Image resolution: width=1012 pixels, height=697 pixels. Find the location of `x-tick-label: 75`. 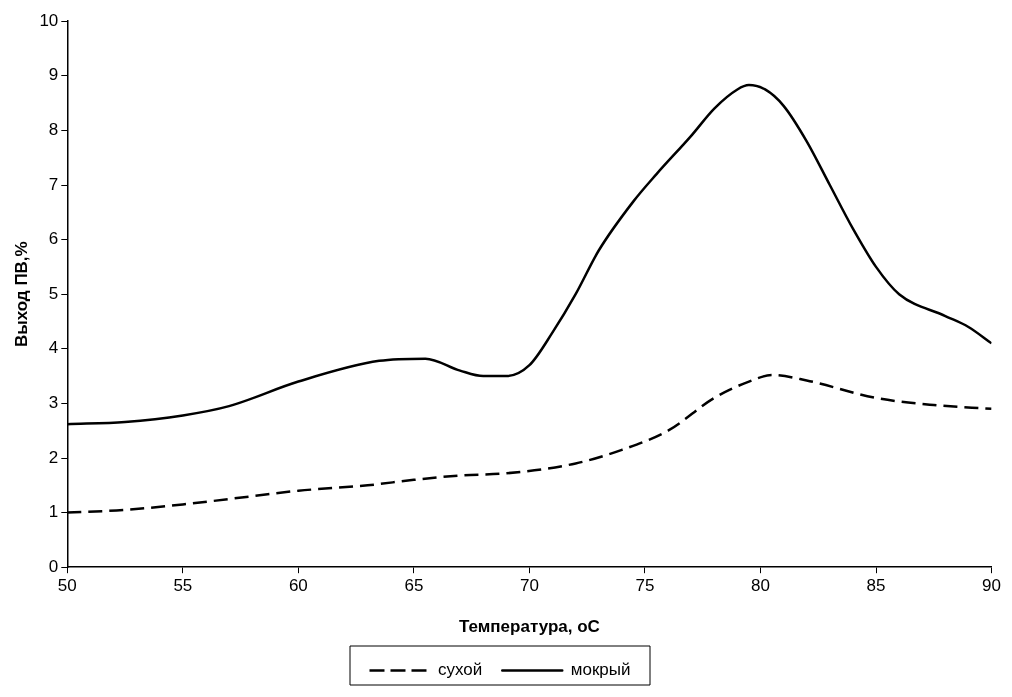

x-tick-label: 75 is located at coordinates (645, 586).